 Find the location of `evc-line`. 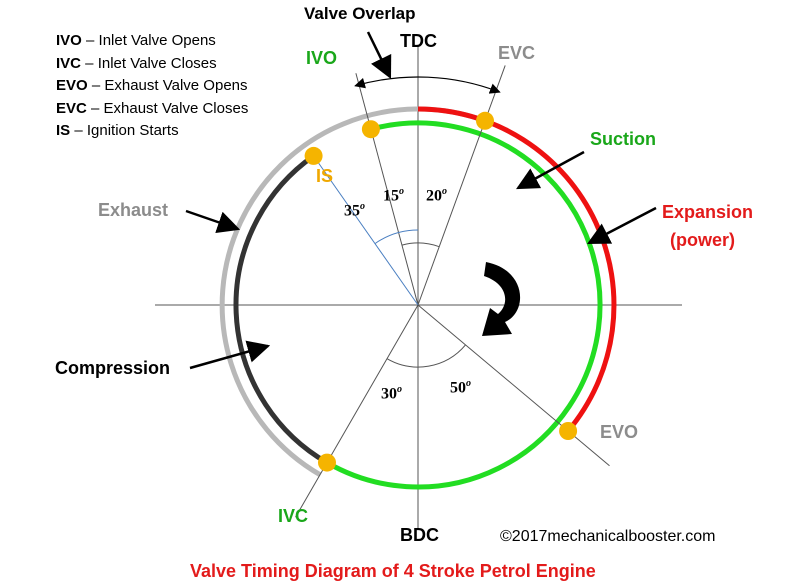

evc-line is located at coordinates (461, 185).